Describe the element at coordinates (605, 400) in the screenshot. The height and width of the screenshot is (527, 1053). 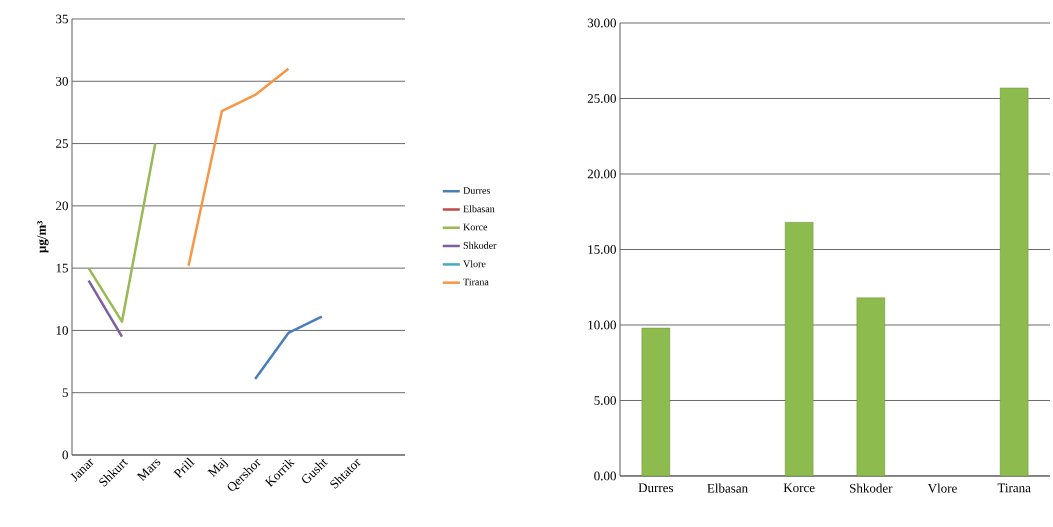
I see `y-tick-label: 5.00` at that location.